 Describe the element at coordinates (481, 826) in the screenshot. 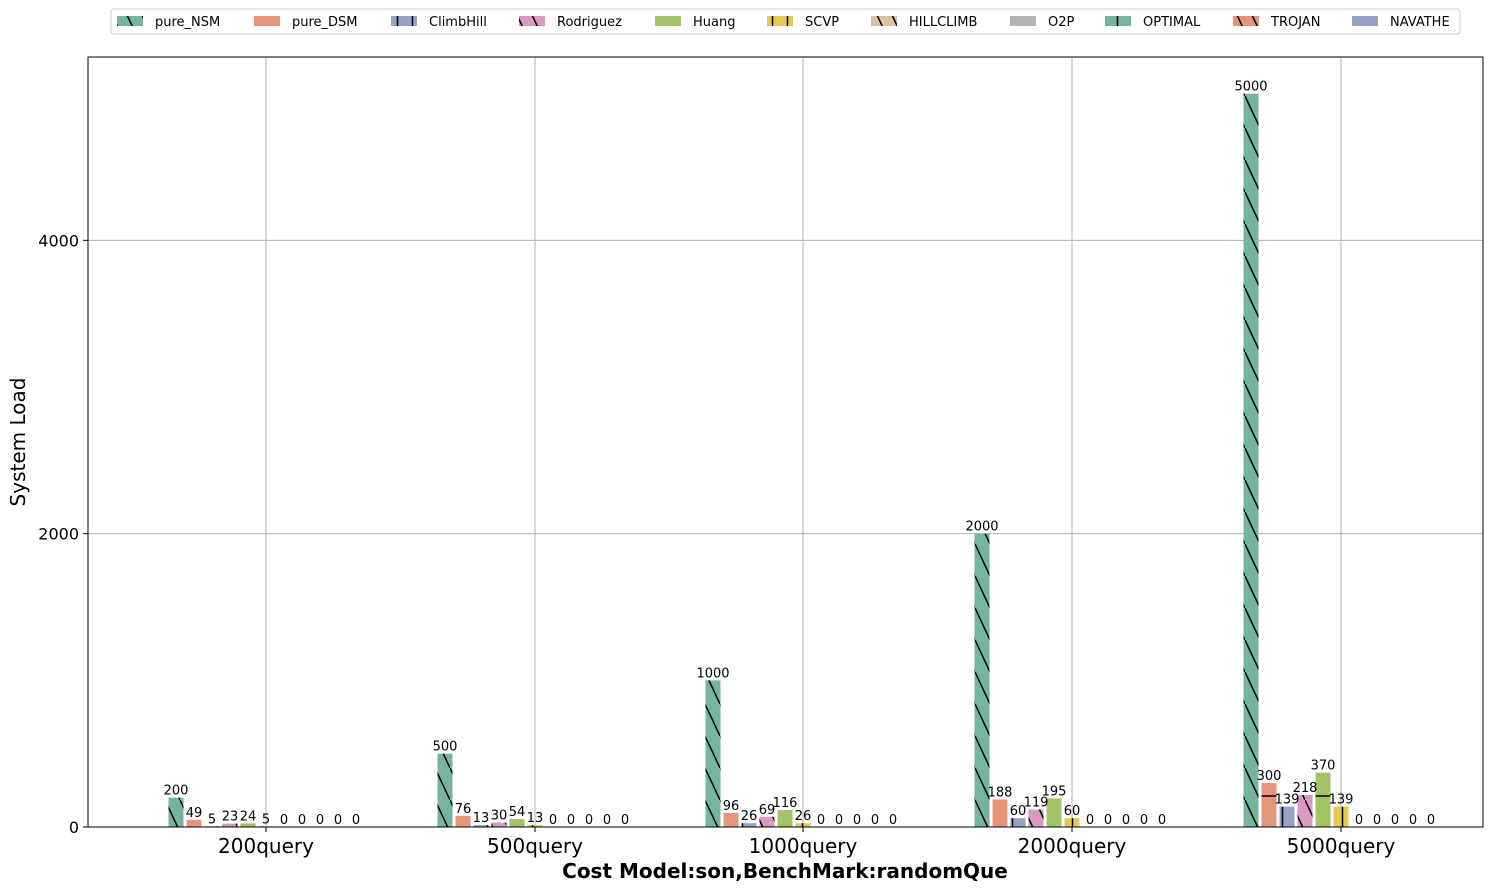

I see `bar-climbhill-500query` at that location.